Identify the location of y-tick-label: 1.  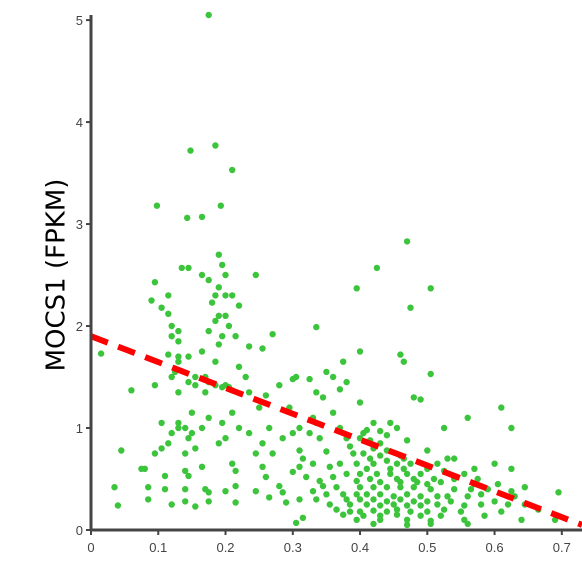
(79, 428).